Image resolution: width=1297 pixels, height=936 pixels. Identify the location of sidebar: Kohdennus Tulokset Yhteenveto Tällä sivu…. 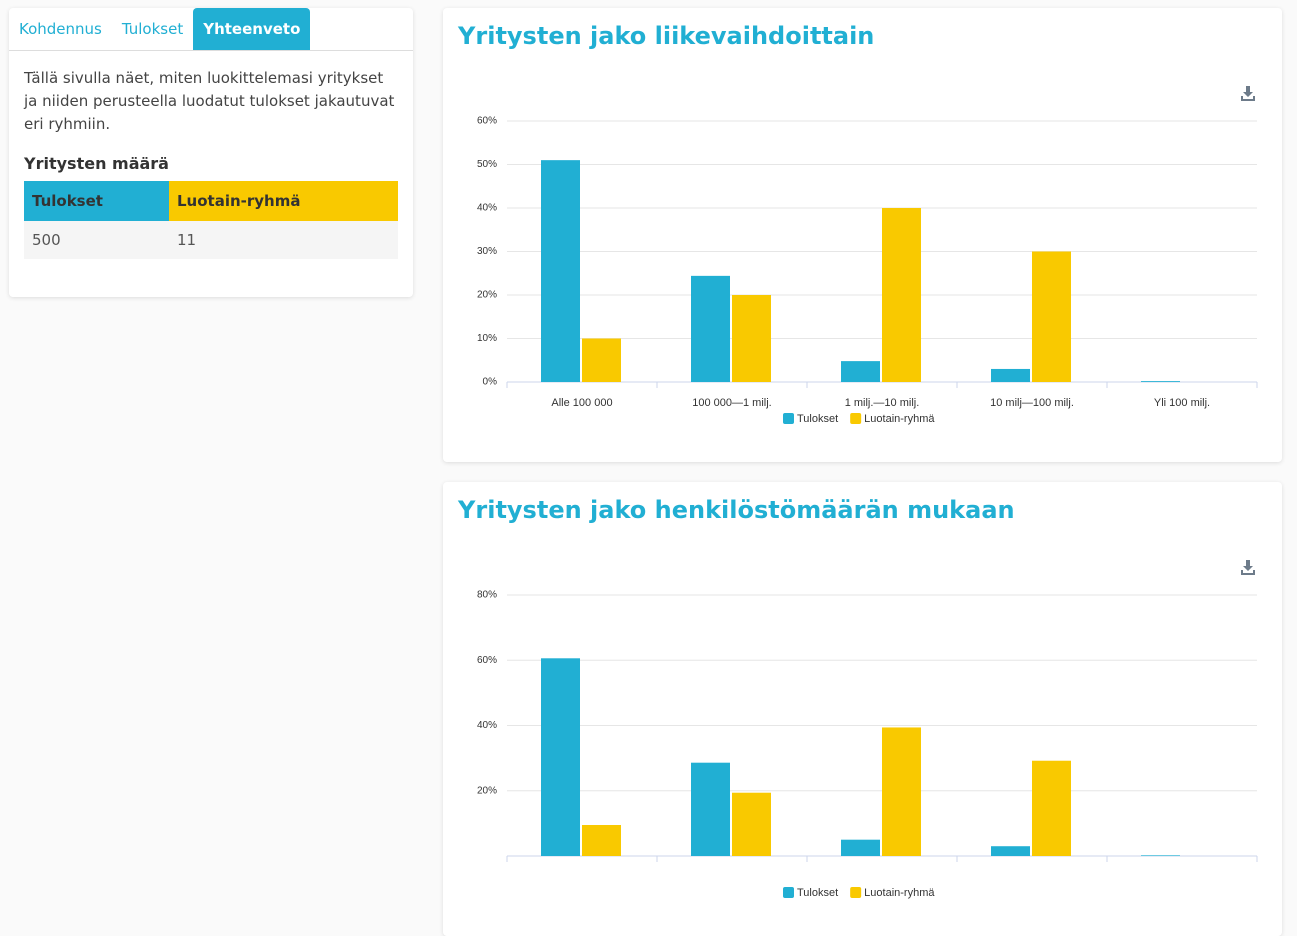
(211, 152).